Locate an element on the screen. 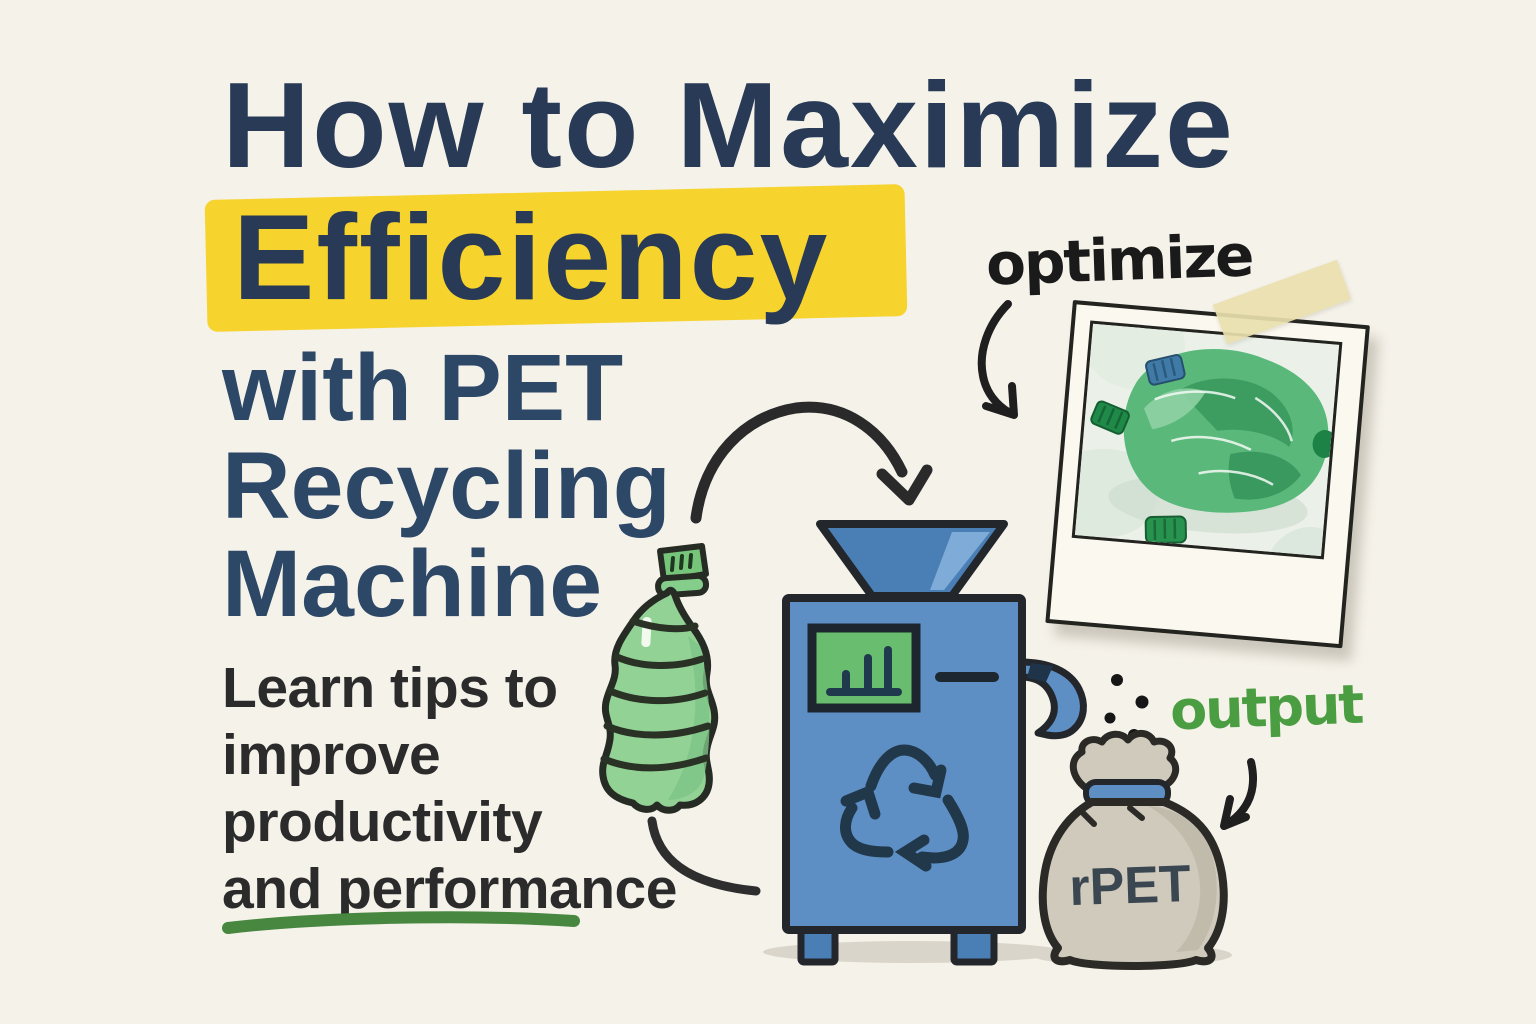  sack-shadow is located at coordinates (1132, 955).